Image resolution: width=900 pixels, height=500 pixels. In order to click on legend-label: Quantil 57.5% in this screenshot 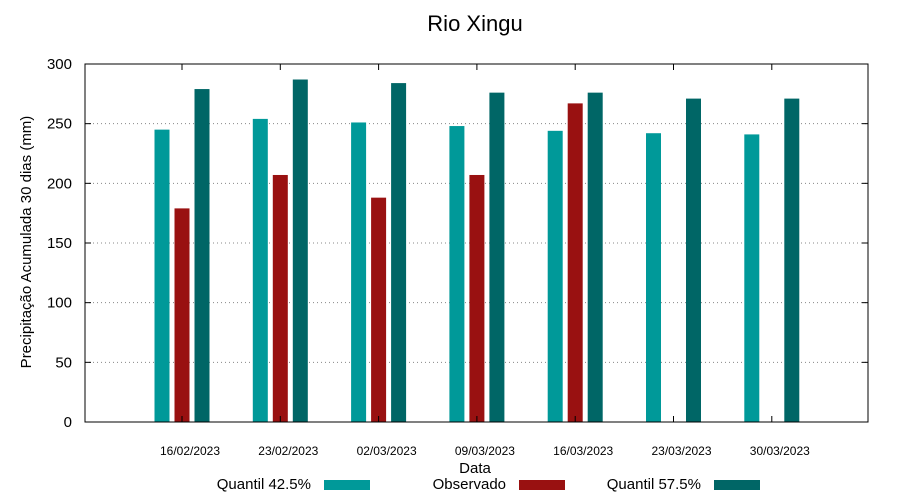, I will do `click(654, 484)`.